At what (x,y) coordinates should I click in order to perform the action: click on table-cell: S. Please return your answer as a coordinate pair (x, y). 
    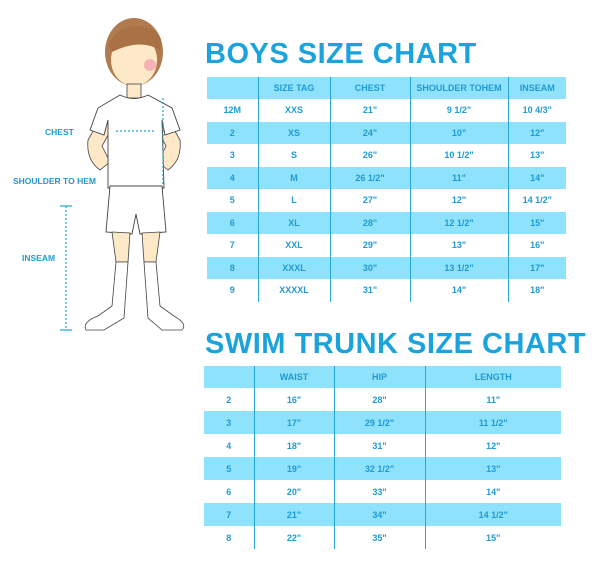
    Looking at the image, I should click on (293, 155).